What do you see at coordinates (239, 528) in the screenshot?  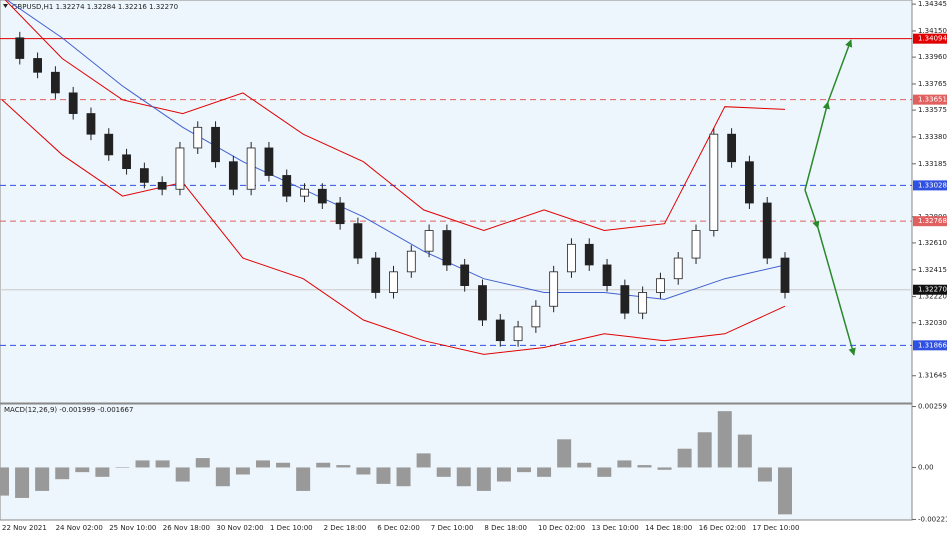 I see `x-tick-label: 30 Nov 02:00` at bounding box center [239, 528].